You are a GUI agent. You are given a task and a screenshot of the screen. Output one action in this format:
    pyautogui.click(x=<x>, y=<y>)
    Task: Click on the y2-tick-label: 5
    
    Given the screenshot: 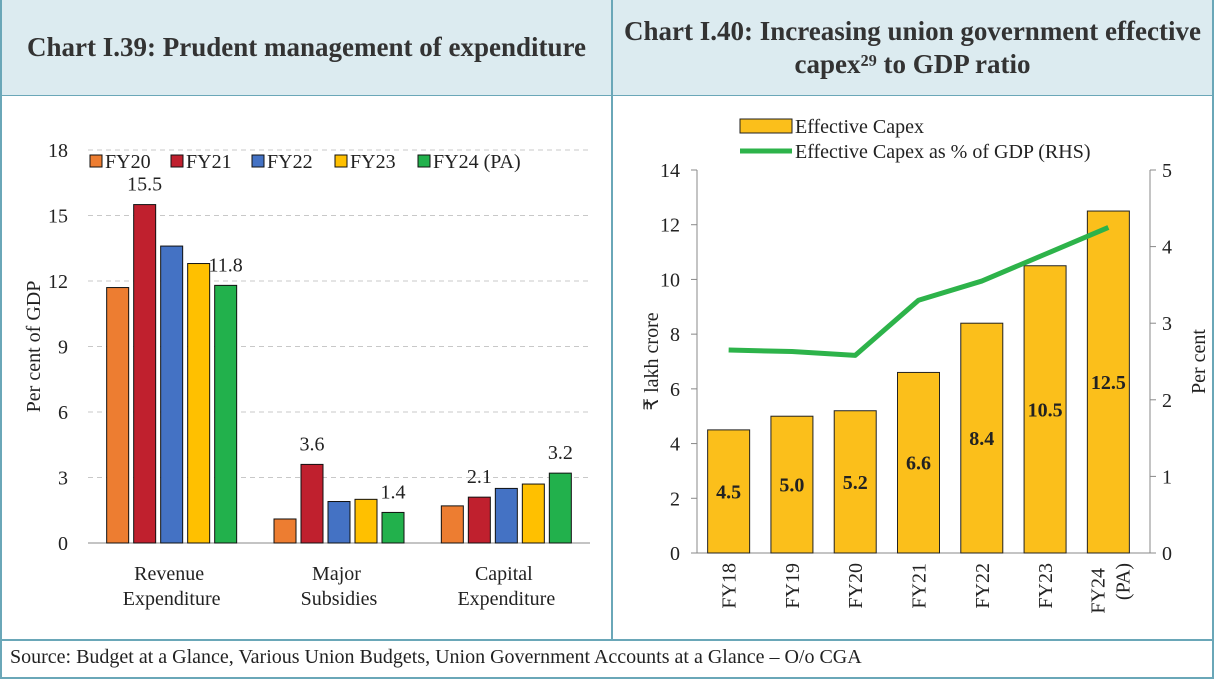 What is the action you would take?
    pyautogui.click(x=1167, y=171)
    